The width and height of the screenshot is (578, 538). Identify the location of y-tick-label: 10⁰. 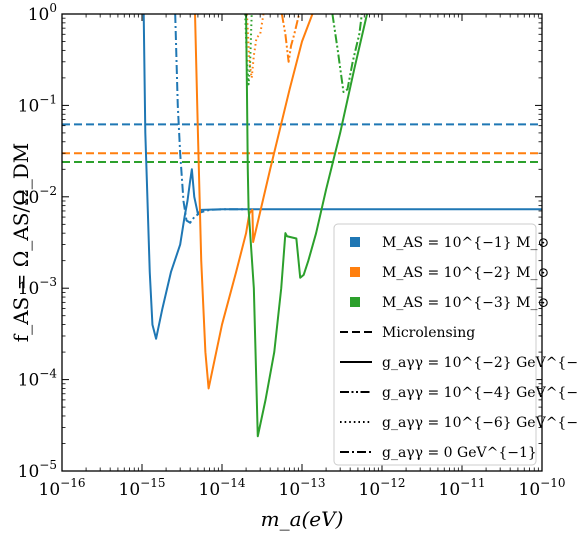
(42, 13).